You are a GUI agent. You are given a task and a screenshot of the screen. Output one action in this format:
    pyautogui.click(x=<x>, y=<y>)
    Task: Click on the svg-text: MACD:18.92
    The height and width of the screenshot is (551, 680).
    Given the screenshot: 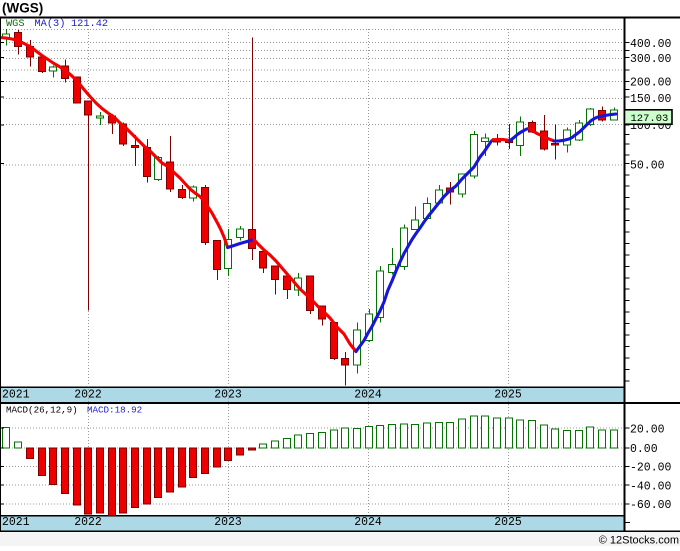 What is the action you would take?
    pyautogui.click(x=114, y=409)
    